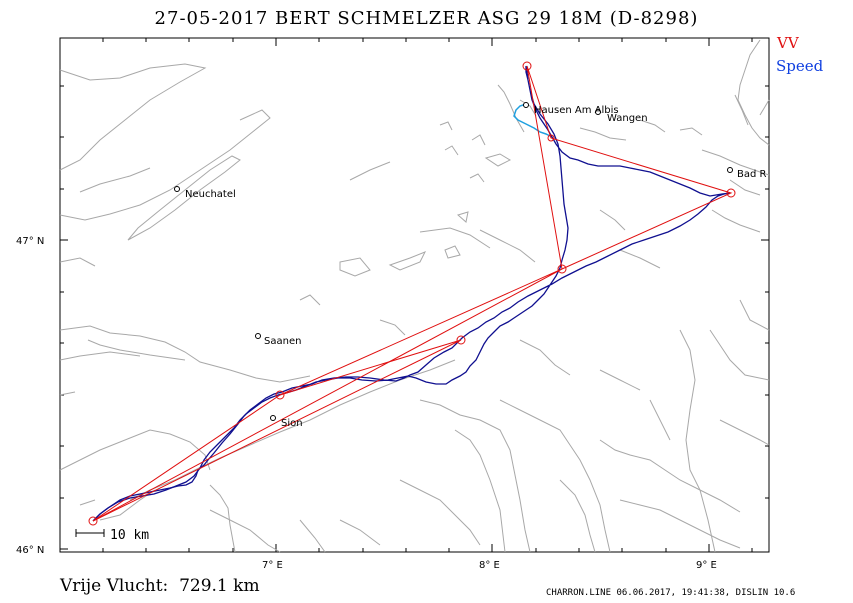 The image size is (853, 603). Describe the element at coordinates (273, 418) in the screenshot. I see `place-marker-sion` at that location.